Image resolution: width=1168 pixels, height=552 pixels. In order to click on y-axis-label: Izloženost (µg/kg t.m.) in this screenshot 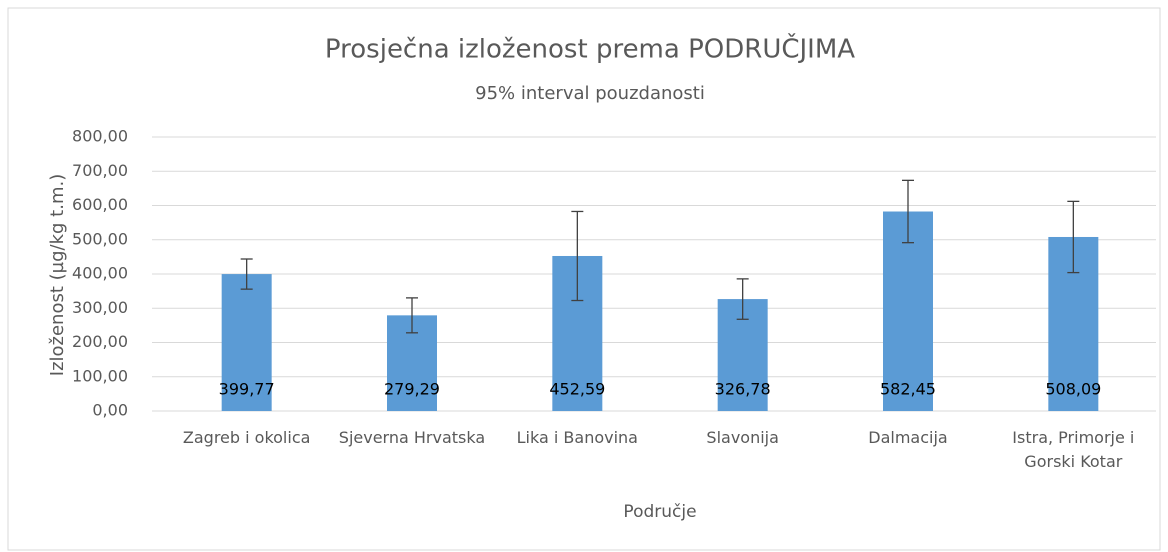, I will do `click(57, 275)`.